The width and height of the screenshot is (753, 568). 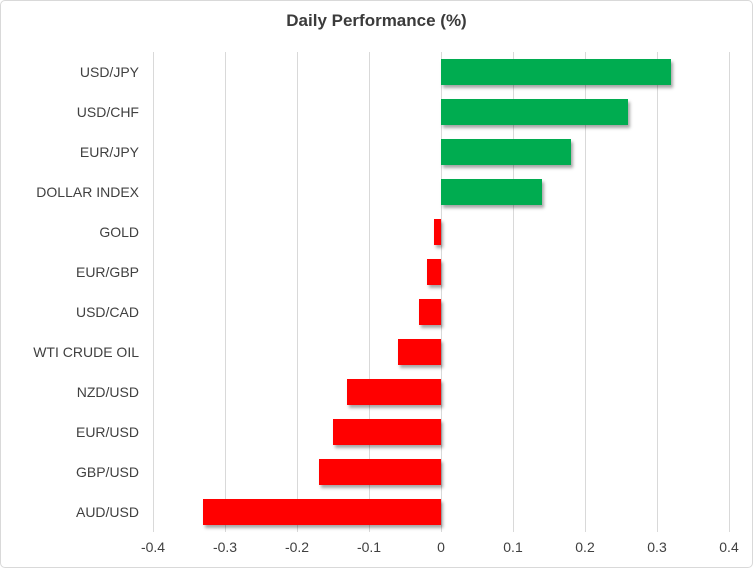 What do you see at coordinates (369, 292) in the screenshot?
I see `gridline-x--0.1` at bounding box center [369, 292].